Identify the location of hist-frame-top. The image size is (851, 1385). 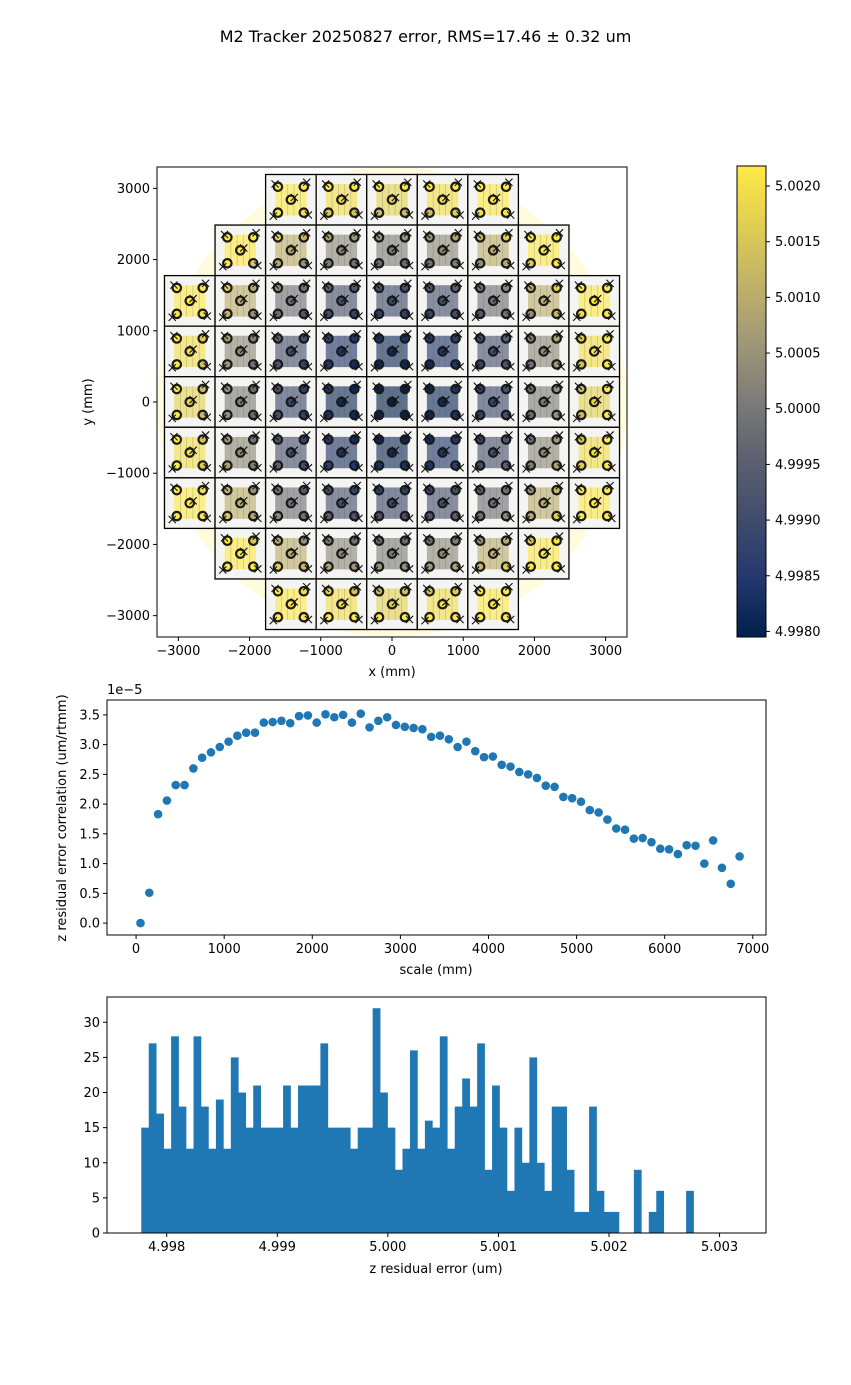
(436, 1115).